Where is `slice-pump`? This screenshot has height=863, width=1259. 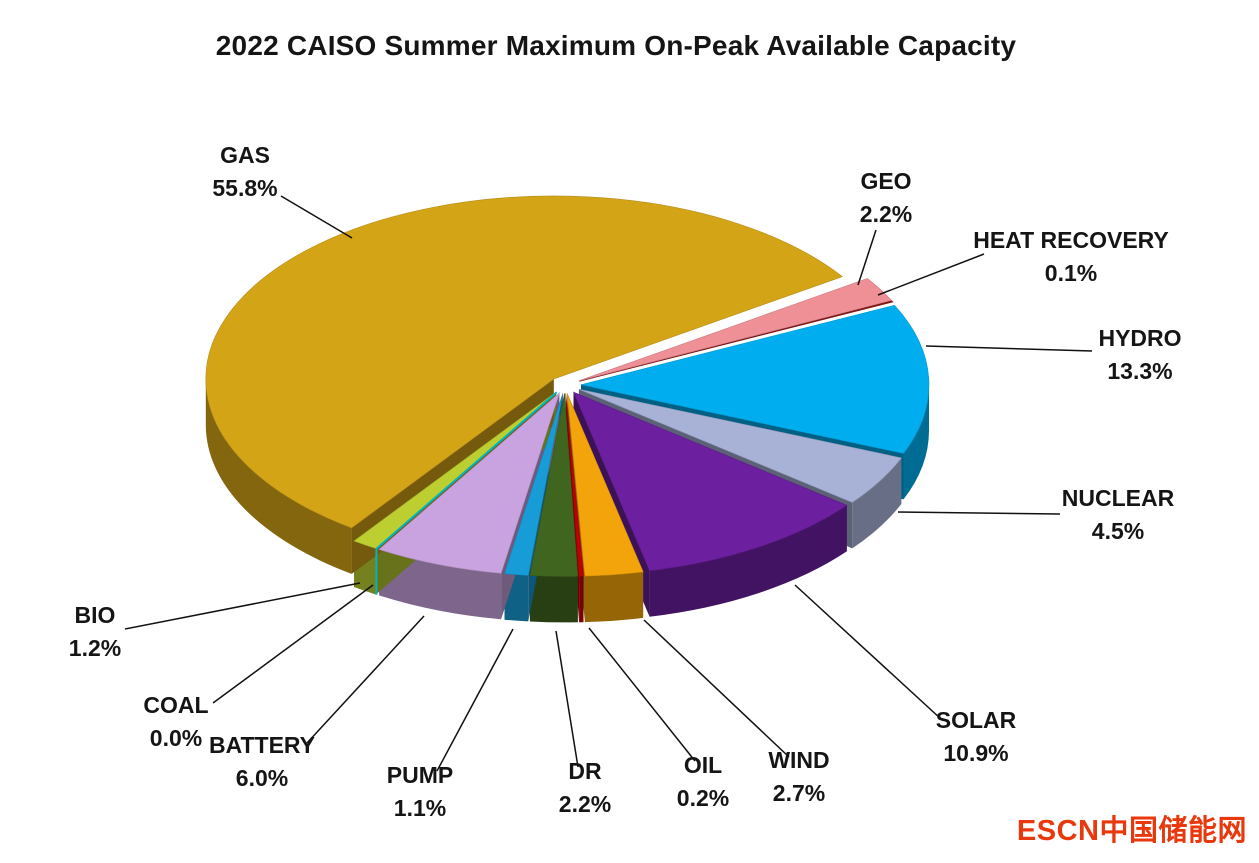 slice-pump is located at coordinates (534, 484).